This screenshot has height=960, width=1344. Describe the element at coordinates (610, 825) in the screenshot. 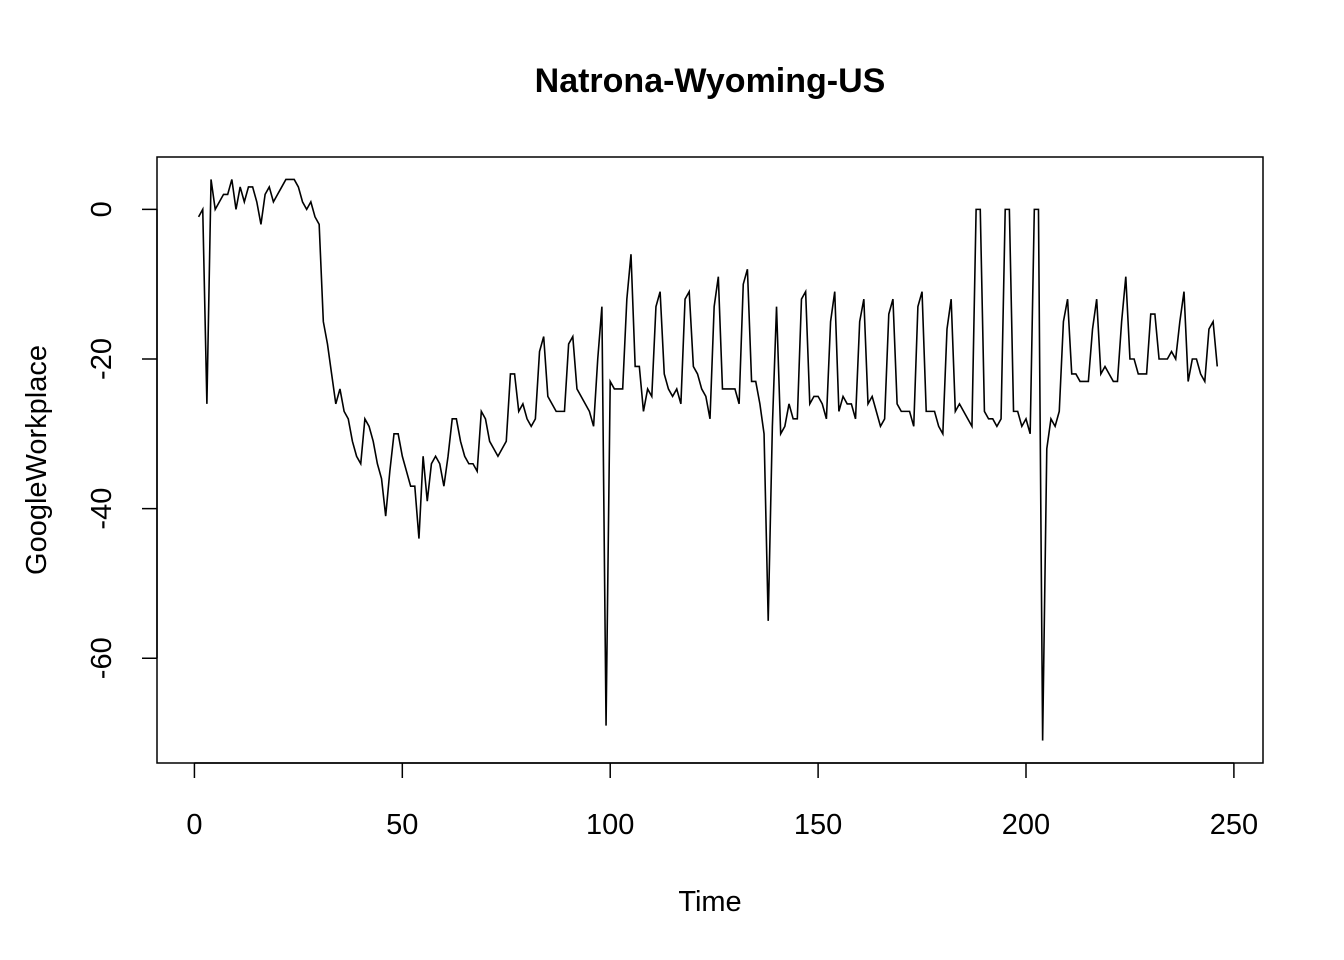

I see `x-tick-label: 100` at that location.